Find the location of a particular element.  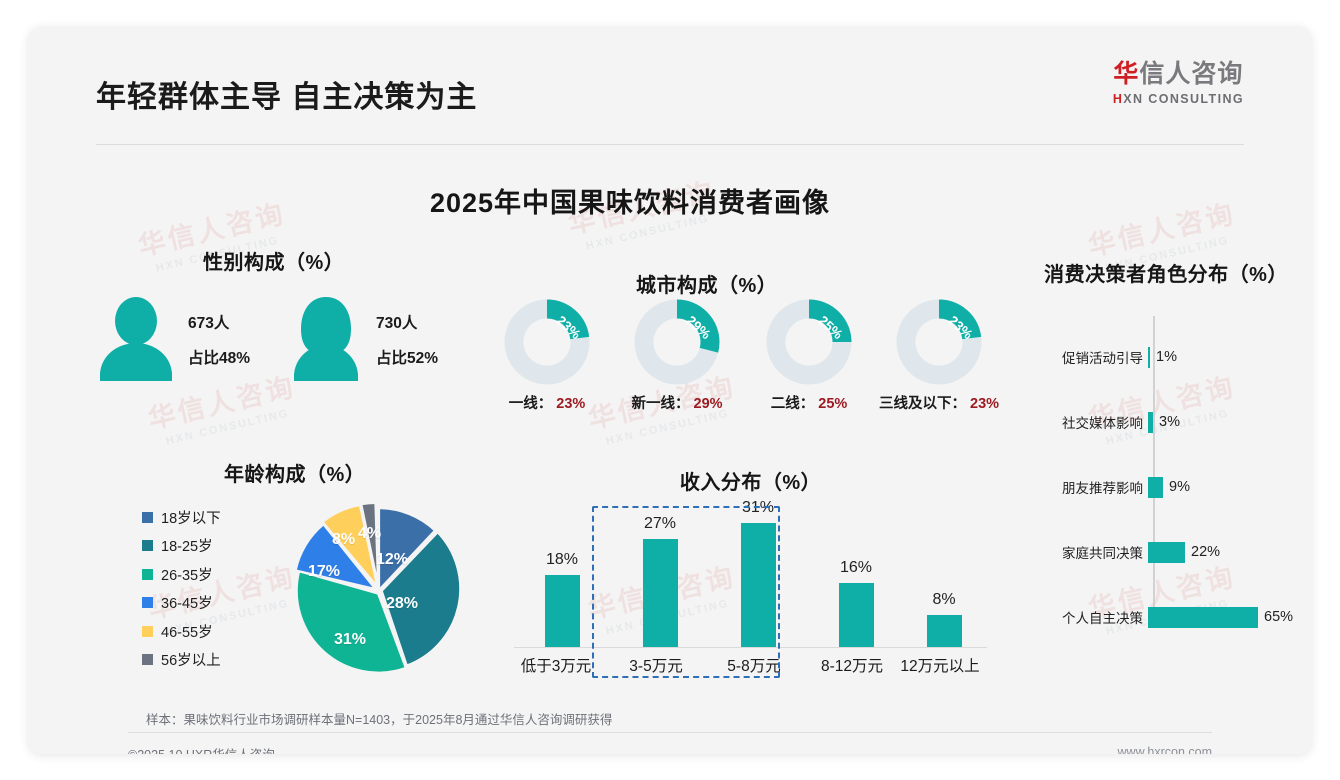

income-plot: 18% 27% 31% 16% 8% is located at coordinates (750, 573).